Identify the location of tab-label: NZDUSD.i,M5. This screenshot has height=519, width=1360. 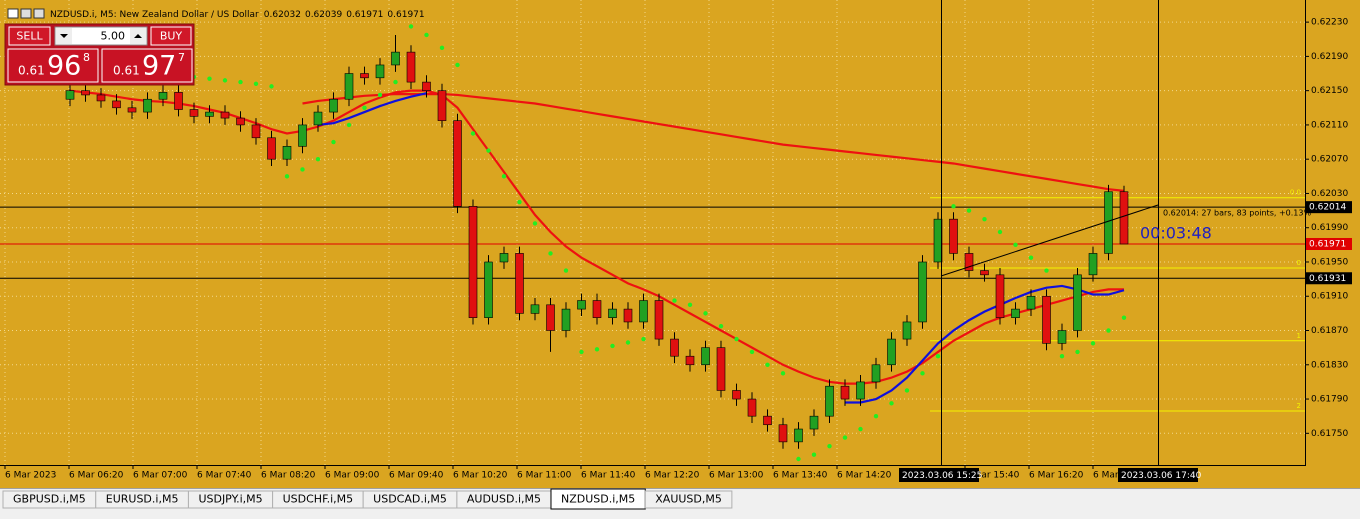
(598, 499).